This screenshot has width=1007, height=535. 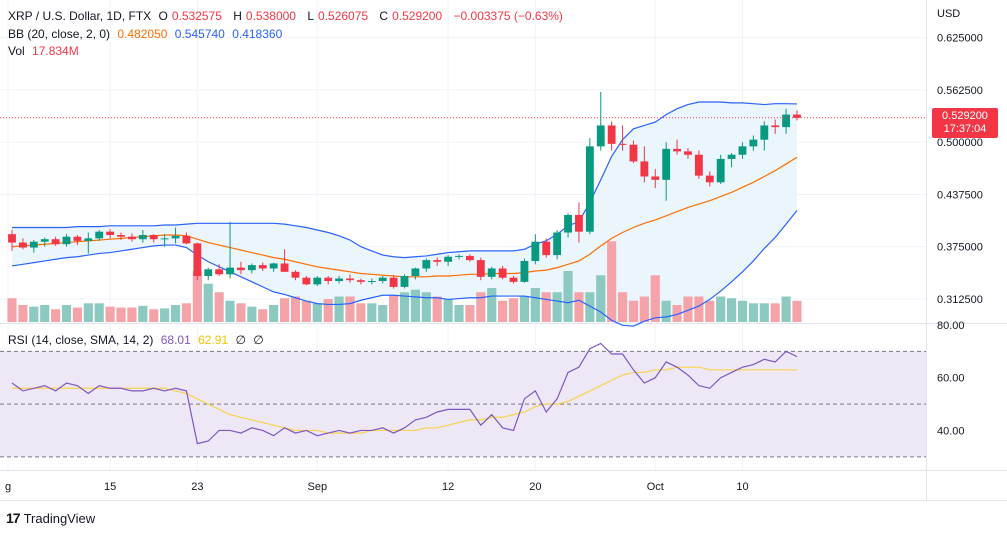 I want to click on bar-countdown: 17:37:04, so click(x=965, y=129).